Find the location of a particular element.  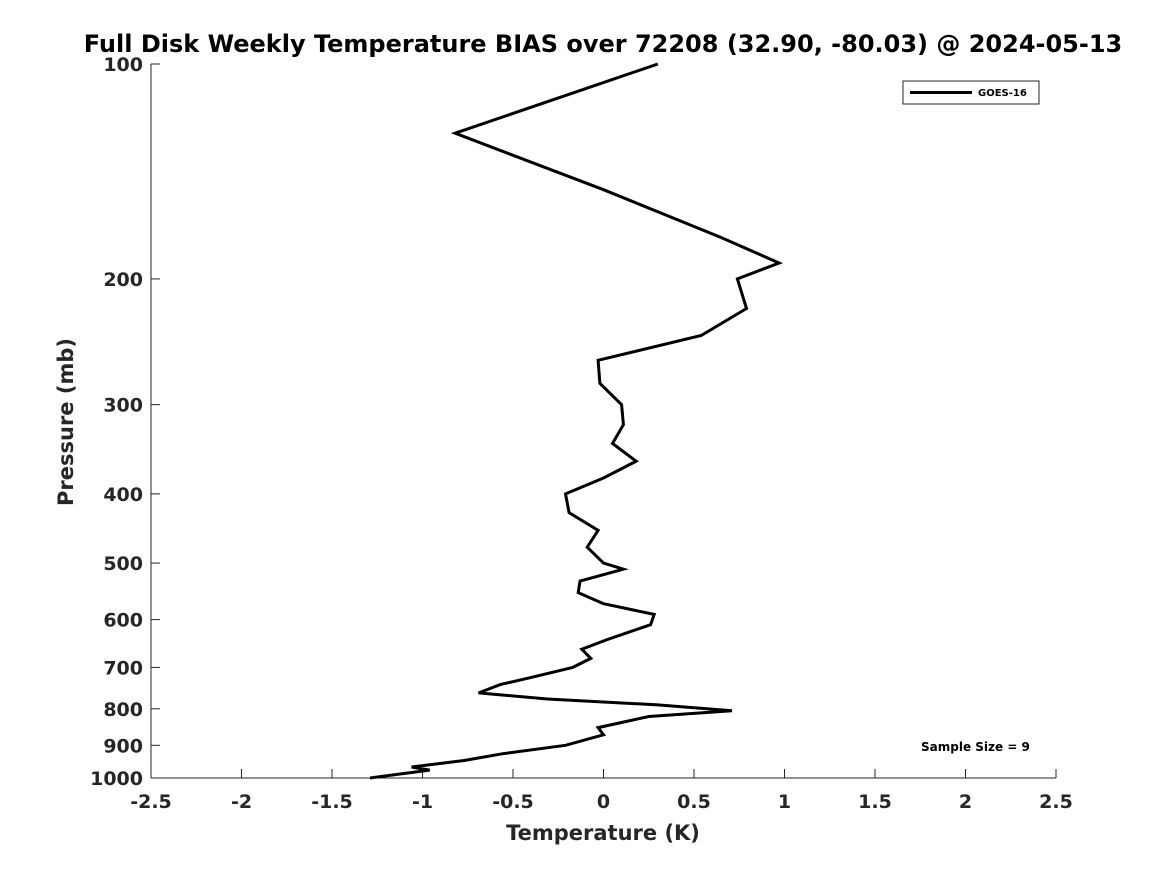

x-tick-label: 0.5 is located at coordinates (694, 802).